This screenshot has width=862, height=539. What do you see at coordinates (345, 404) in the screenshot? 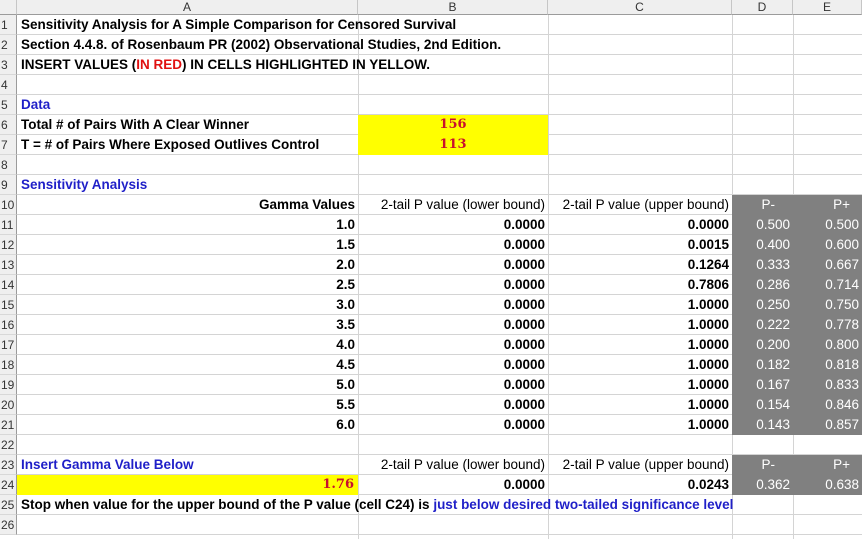
I see `gamma-value: 5.5` at bounding box center [345, 404].